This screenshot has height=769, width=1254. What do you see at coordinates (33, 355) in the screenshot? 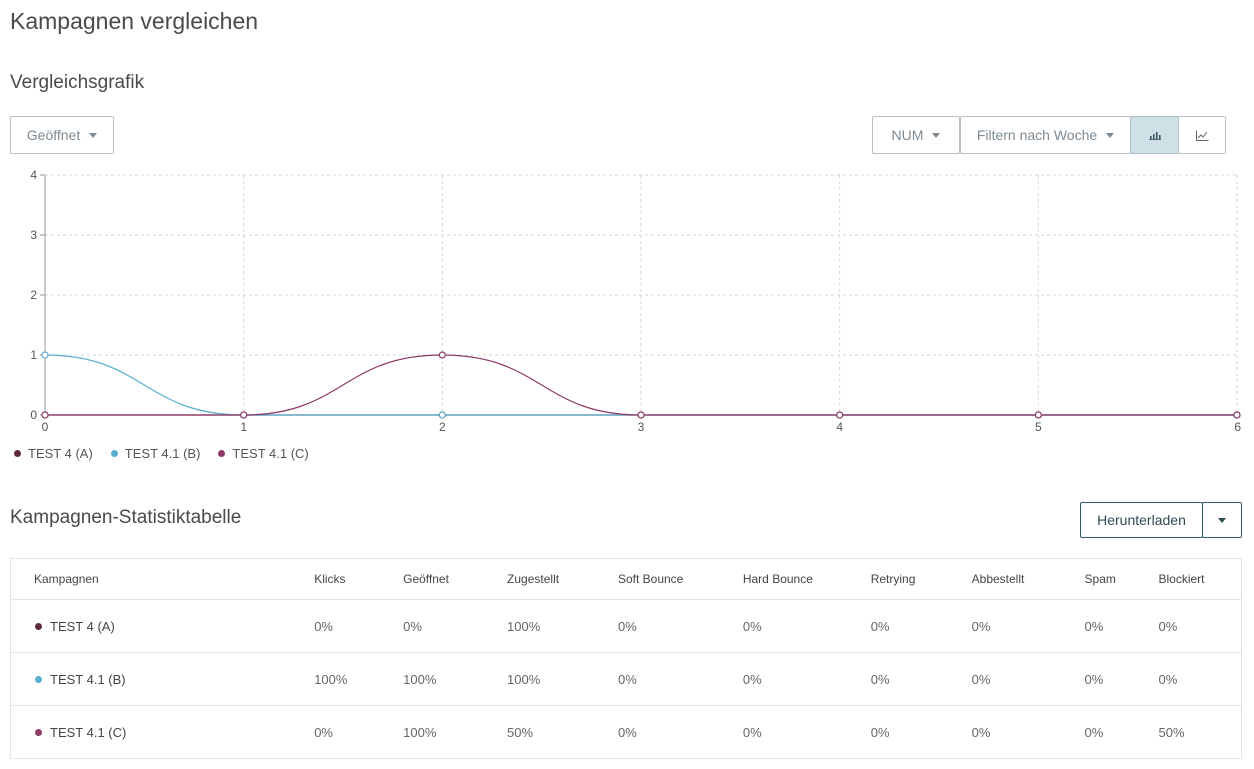
I see `y-tick-label: 1` at bounding box center [33, 355].